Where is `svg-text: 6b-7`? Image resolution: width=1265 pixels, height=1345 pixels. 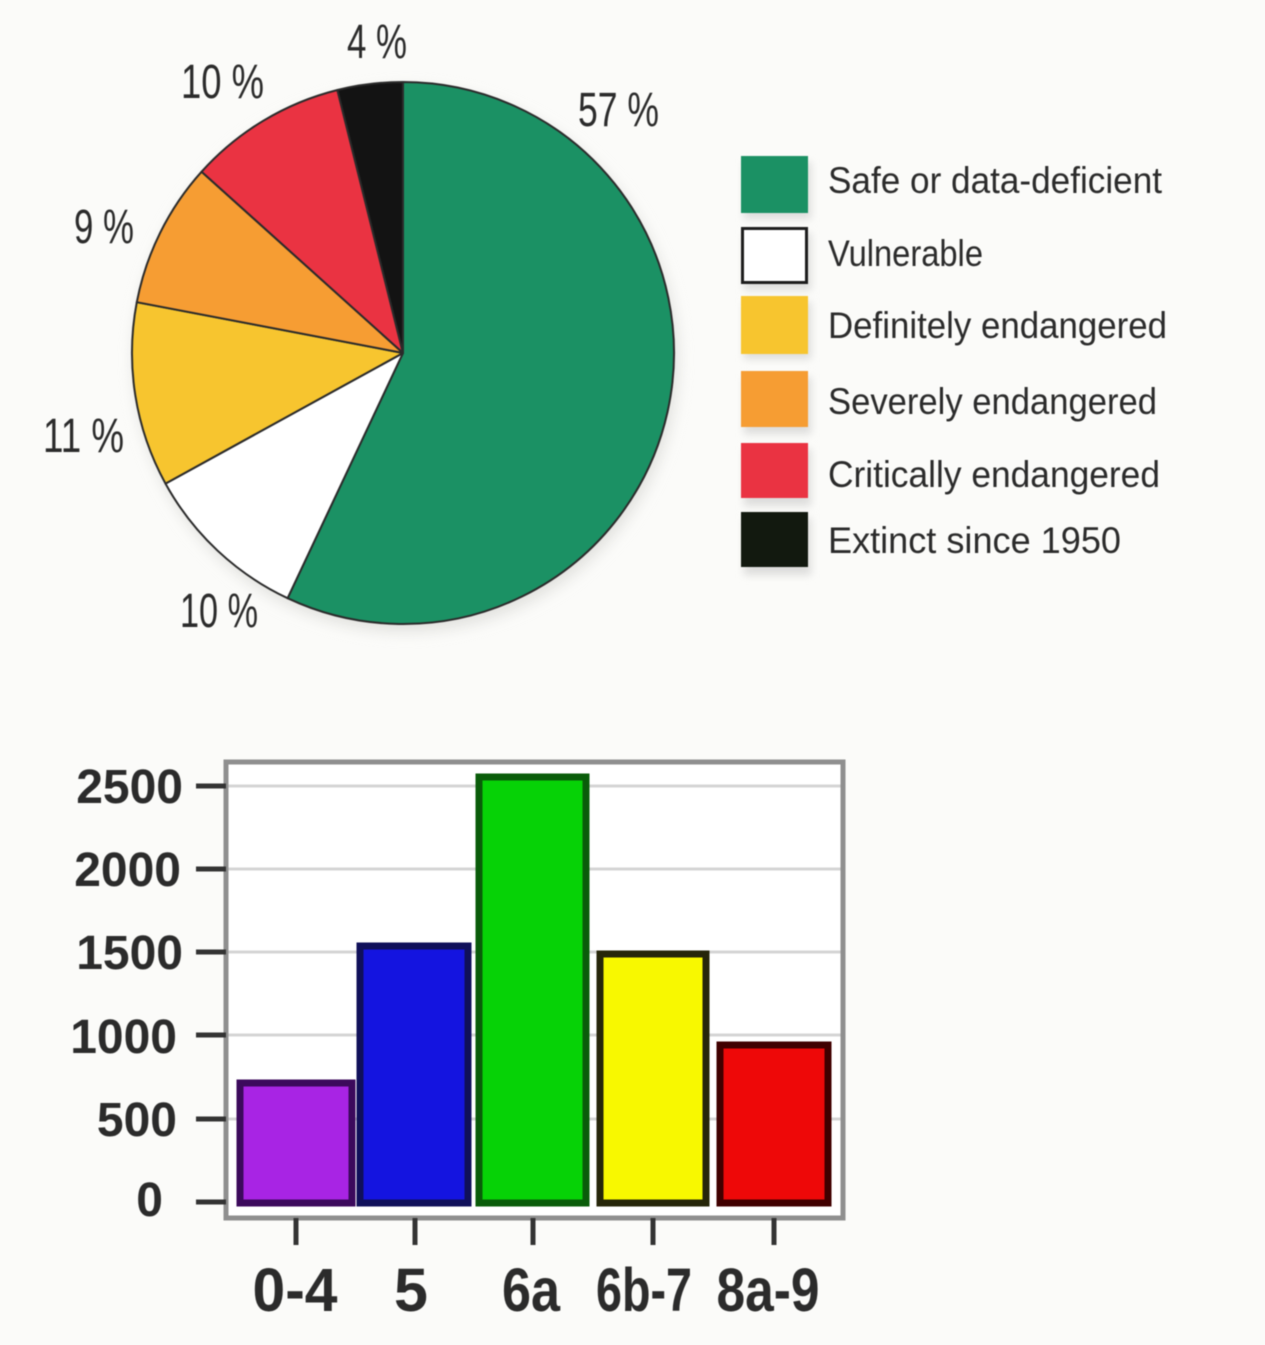
svg-text: 6b-7 is located at coordinates (644, 1290).